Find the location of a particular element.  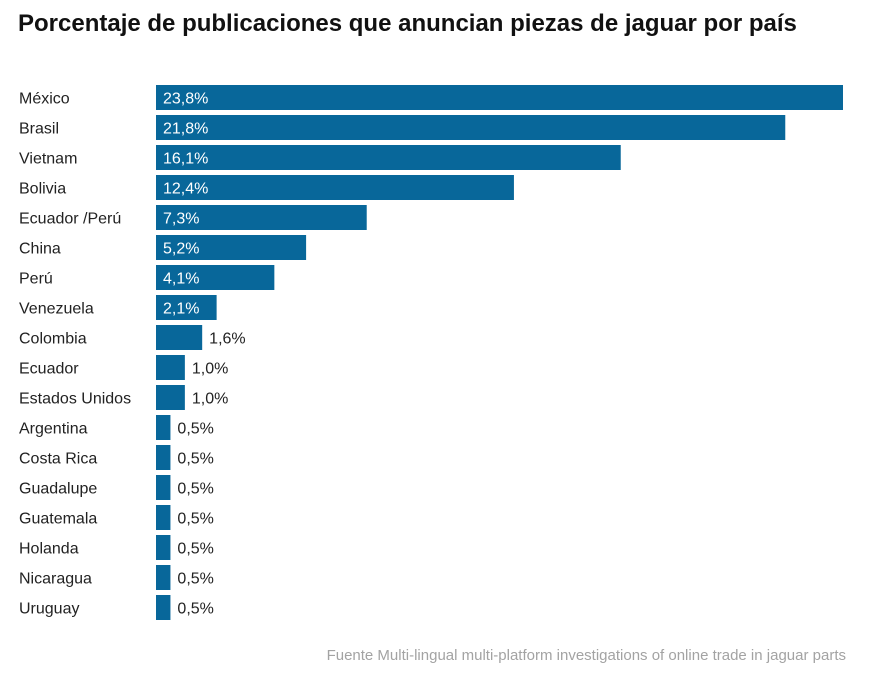

category-label: Bolivia is located at coordinates (42, 189).